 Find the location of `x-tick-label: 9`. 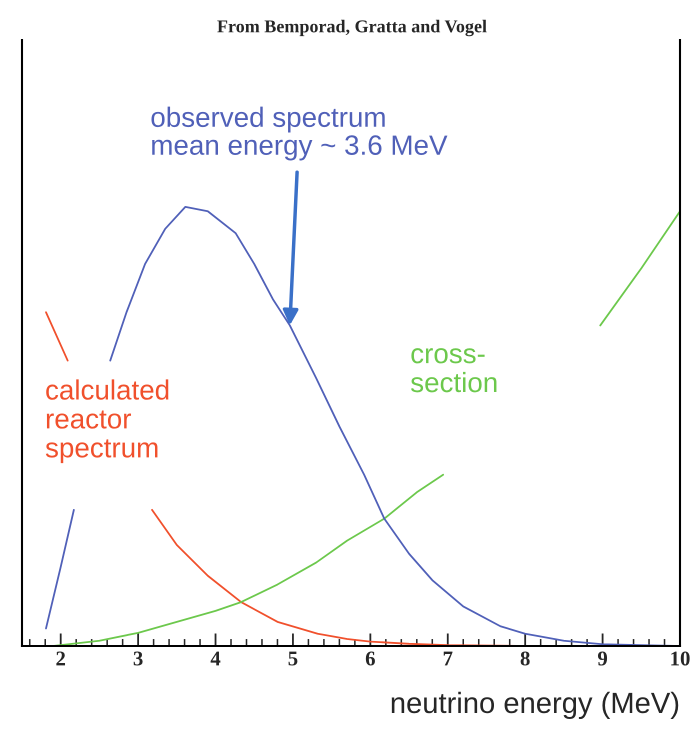

x-tick-label: 9 is located at coordinates (603, 659).